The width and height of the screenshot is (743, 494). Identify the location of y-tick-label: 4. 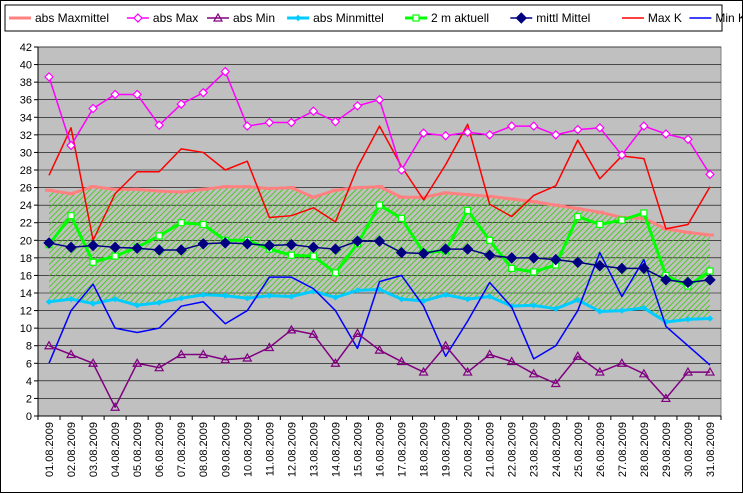
(29, 382).